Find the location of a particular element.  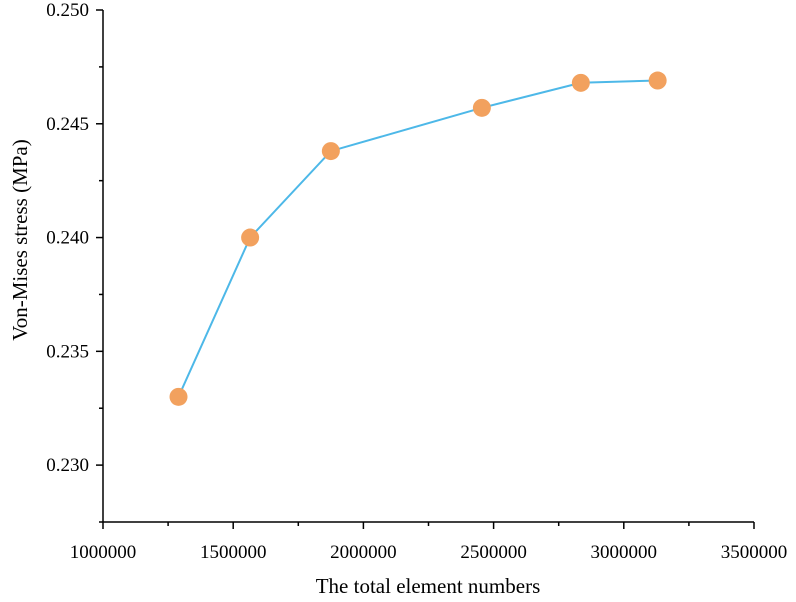

x-tick-label: 1500000 is located at coordinates (233, 552).